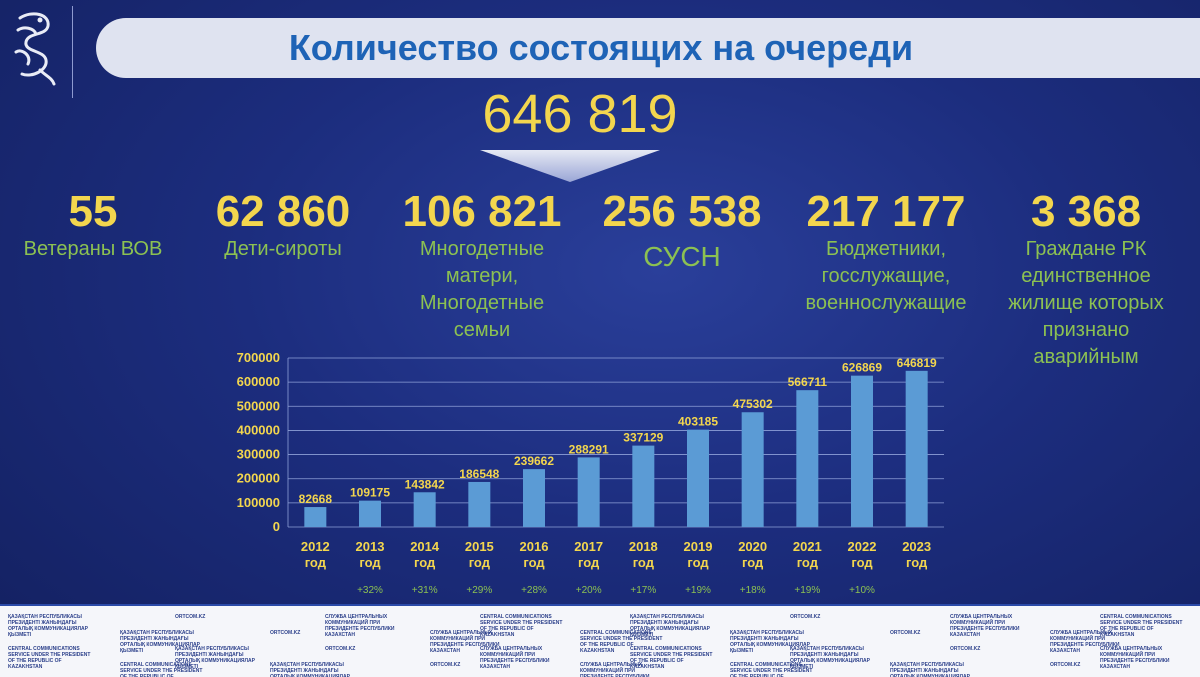 Image resolution: width=1200 pixels, height=677 pixels. What do you see at coordinates (276, 526) in the screenshot?
I see `y-tick-label: 0` at bounding box center [276, 526].